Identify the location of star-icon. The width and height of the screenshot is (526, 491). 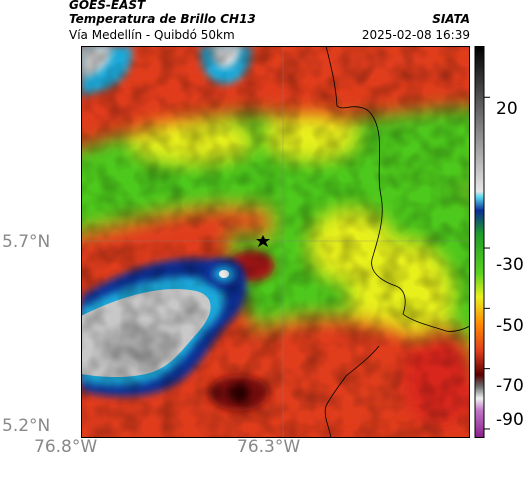
(263, 241).